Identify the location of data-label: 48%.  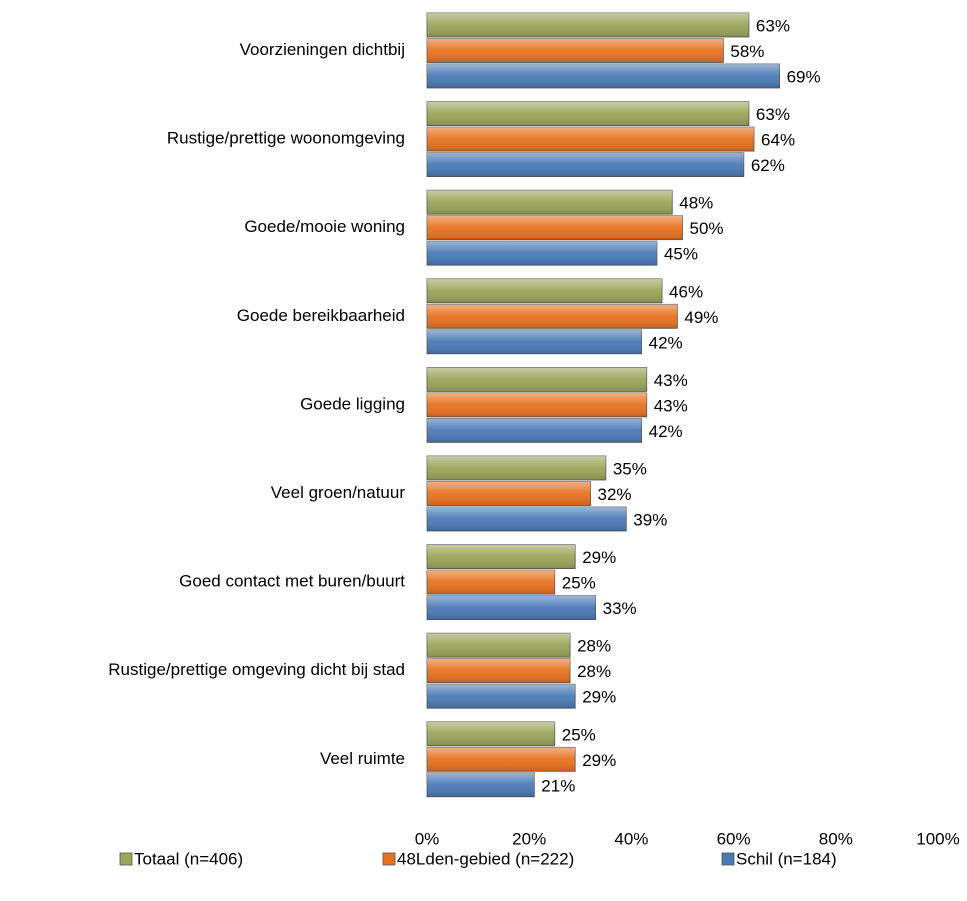
(696, 203).